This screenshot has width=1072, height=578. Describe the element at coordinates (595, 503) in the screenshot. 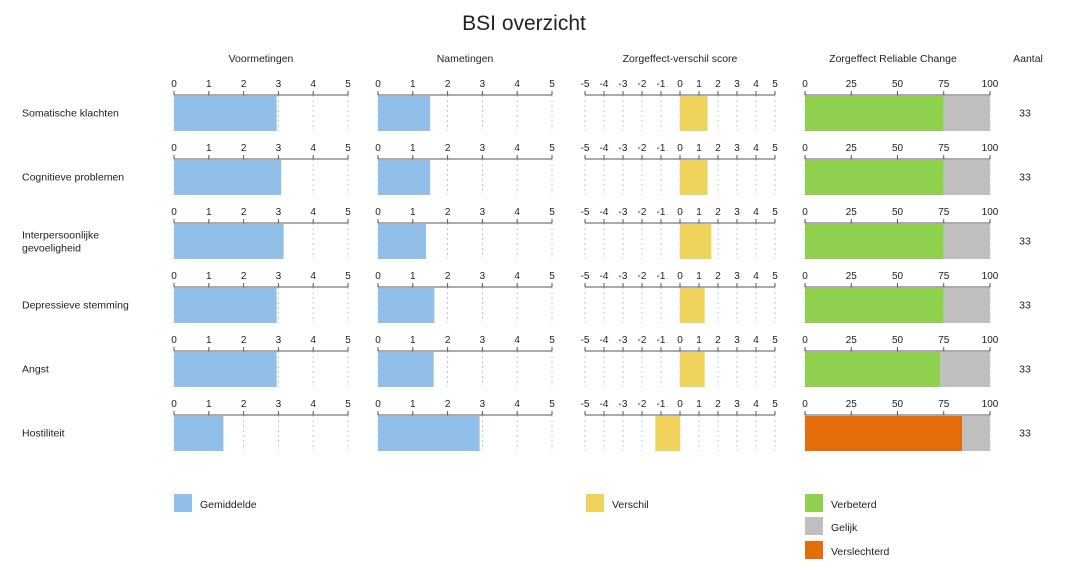

I see `legend-swatch-diff` at that location.